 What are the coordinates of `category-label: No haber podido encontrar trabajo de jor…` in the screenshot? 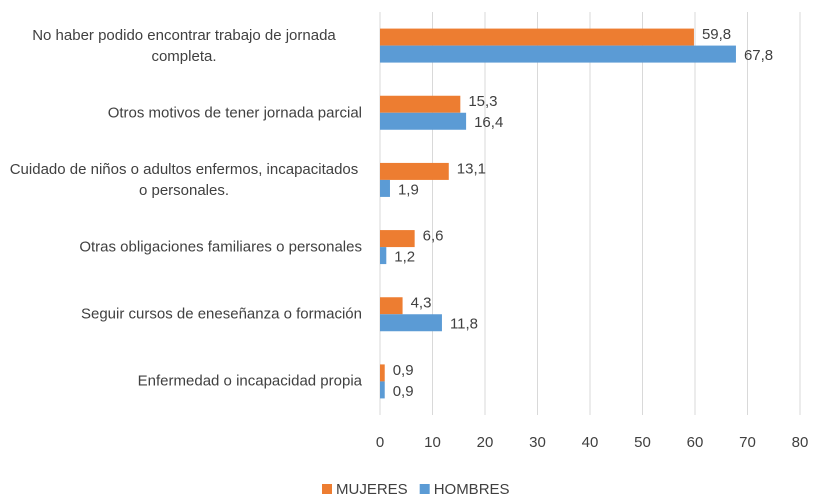 It's located at (182, 46).